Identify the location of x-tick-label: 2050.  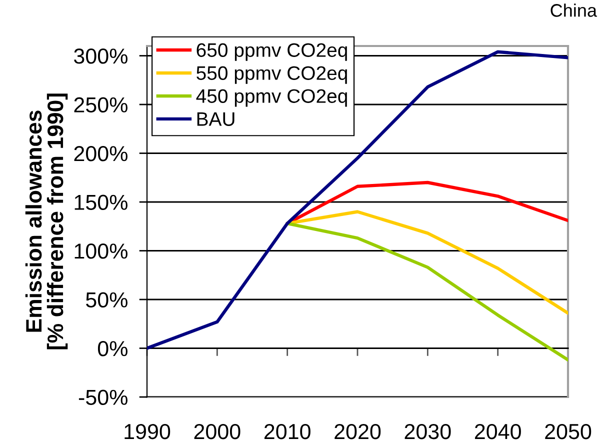
(568, 432).